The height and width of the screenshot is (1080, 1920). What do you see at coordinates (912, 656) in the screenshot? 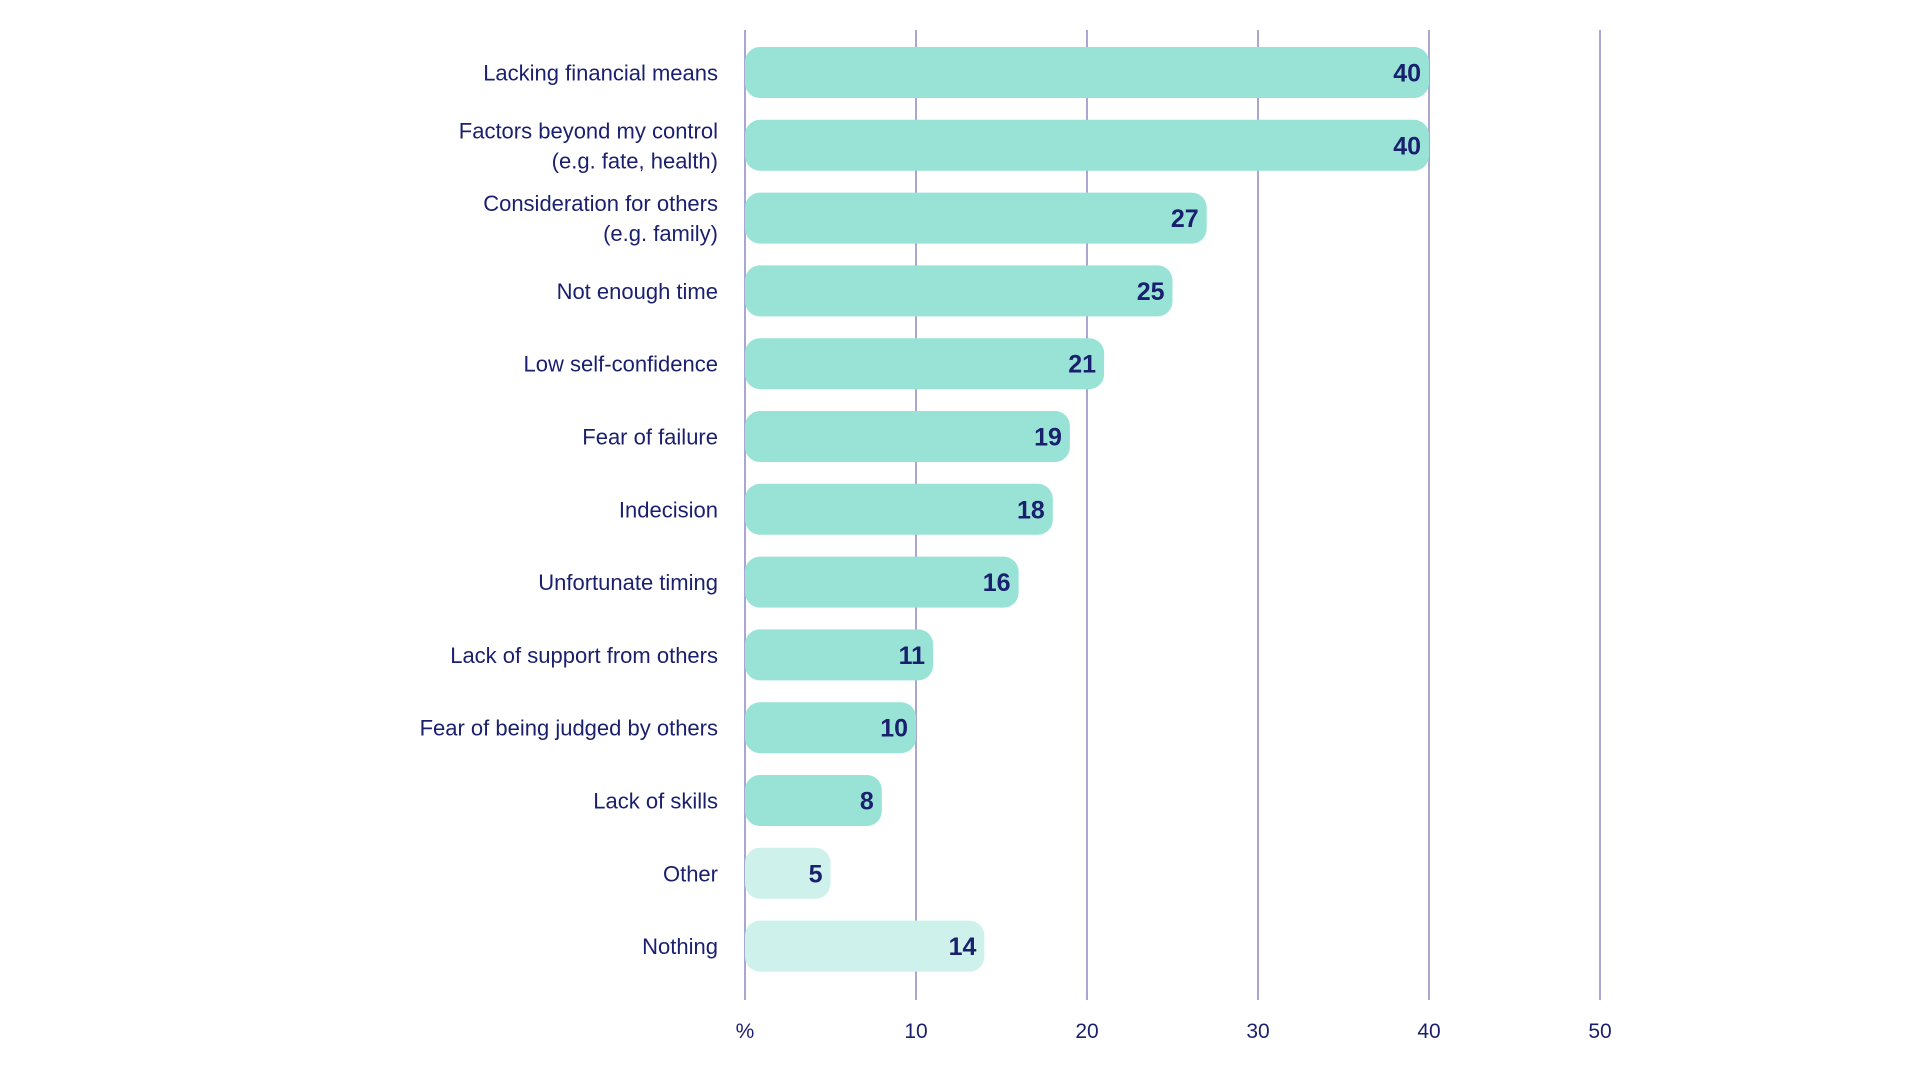
I see `bar-value-label: 11` at bounding box center [912, 656].